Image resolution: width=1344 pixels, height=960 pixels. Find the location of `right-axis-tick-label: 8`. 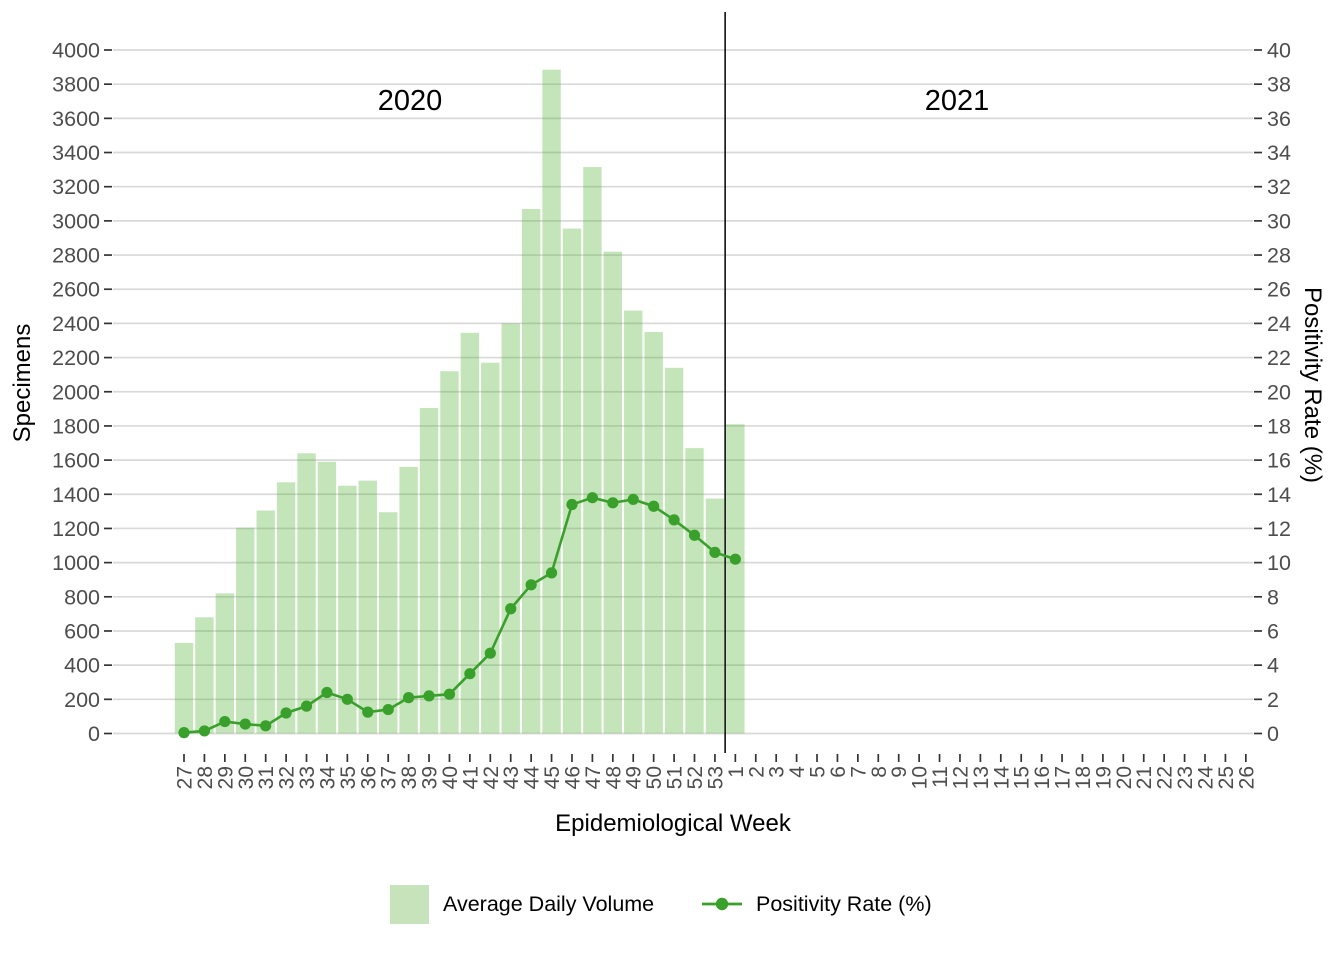

right-axis-tick-label: 8 is located at coordinates (1273, 597).